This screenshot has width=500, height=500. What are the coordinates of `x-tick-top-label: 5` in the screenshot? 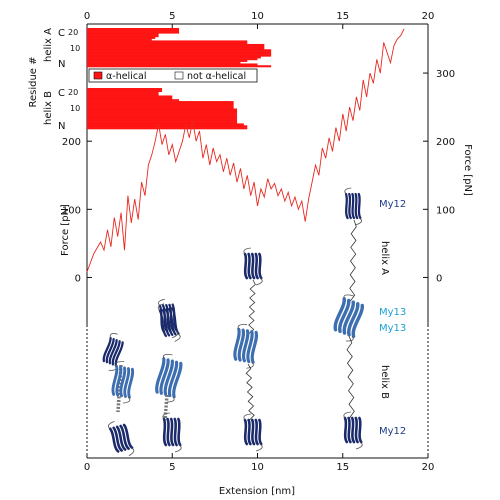 It's located at (172, 16).